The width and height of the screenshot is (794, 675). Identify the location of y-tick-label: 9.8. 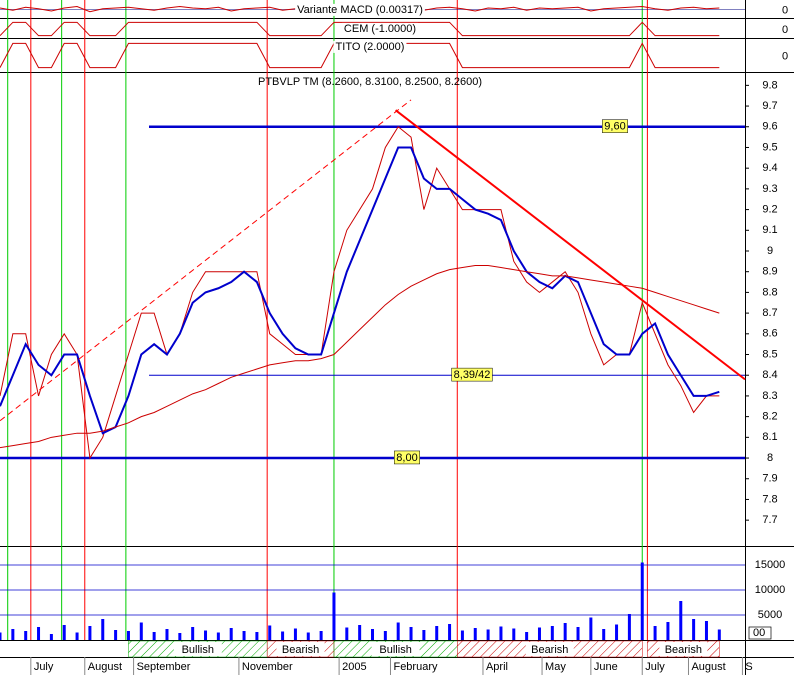
(769, 85).